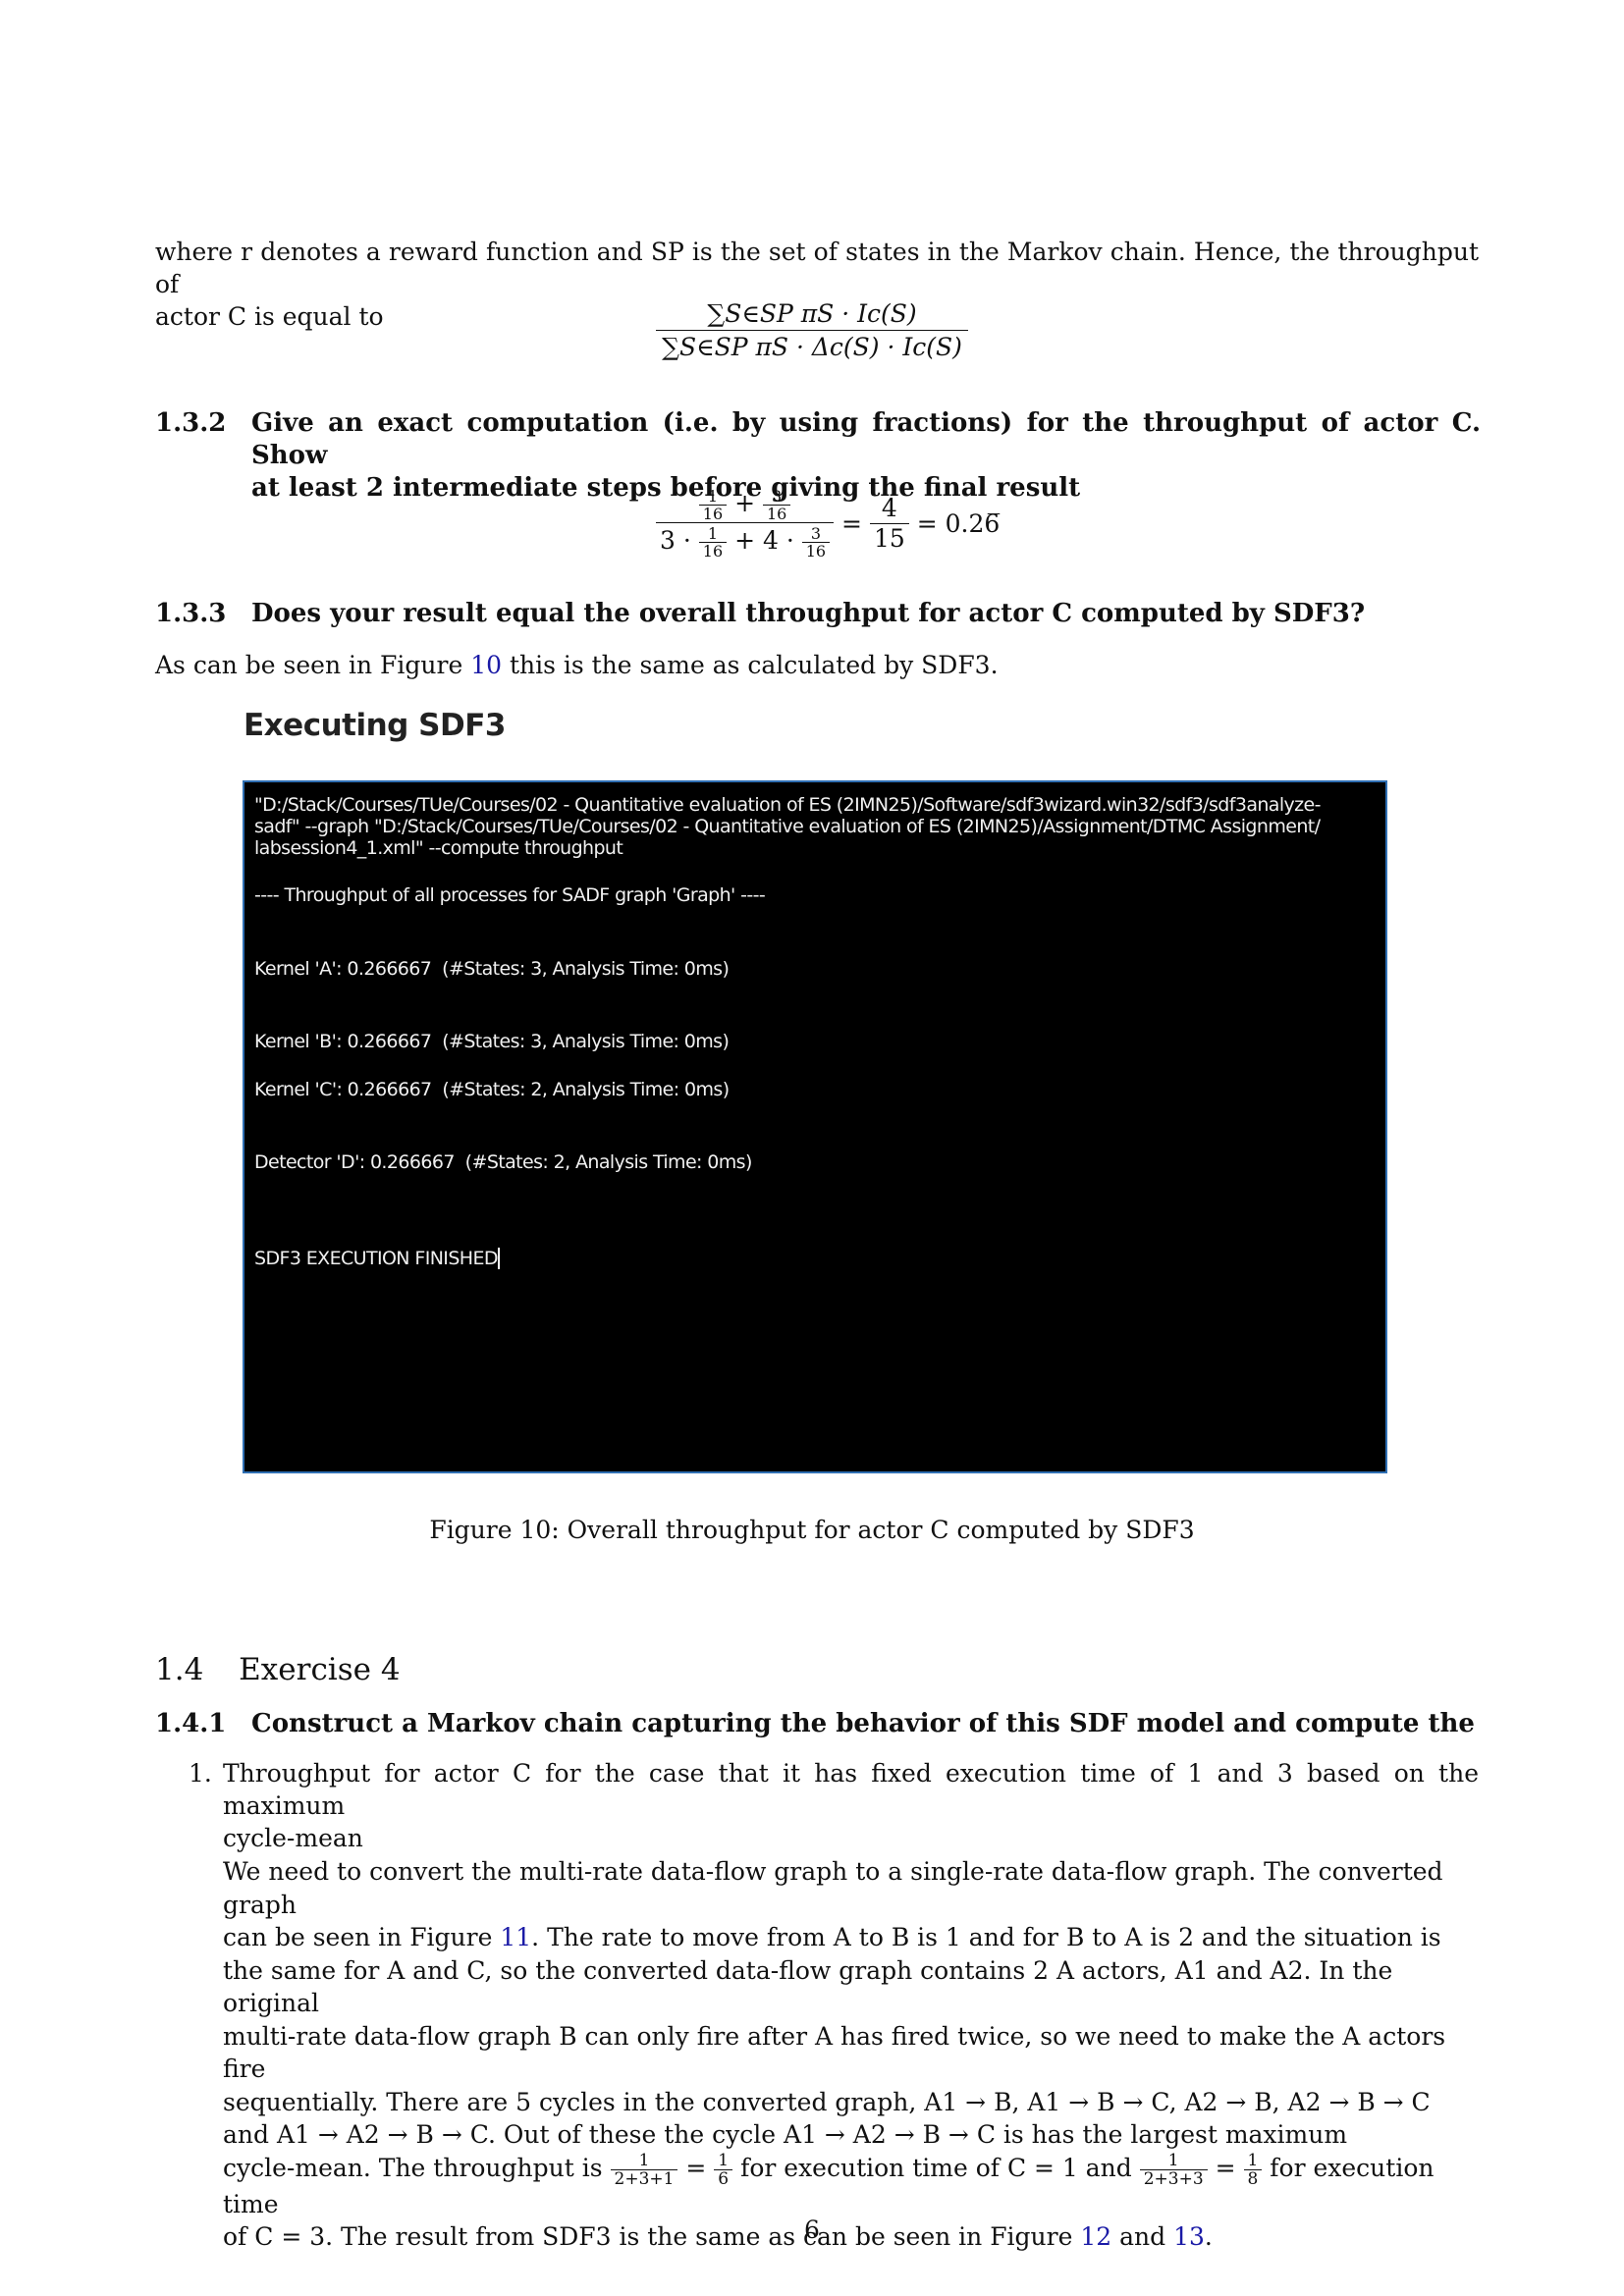 The width and height of the screenshot is (1624, 2296). I want to click on figure-10-link: 10, so click(486, 665).